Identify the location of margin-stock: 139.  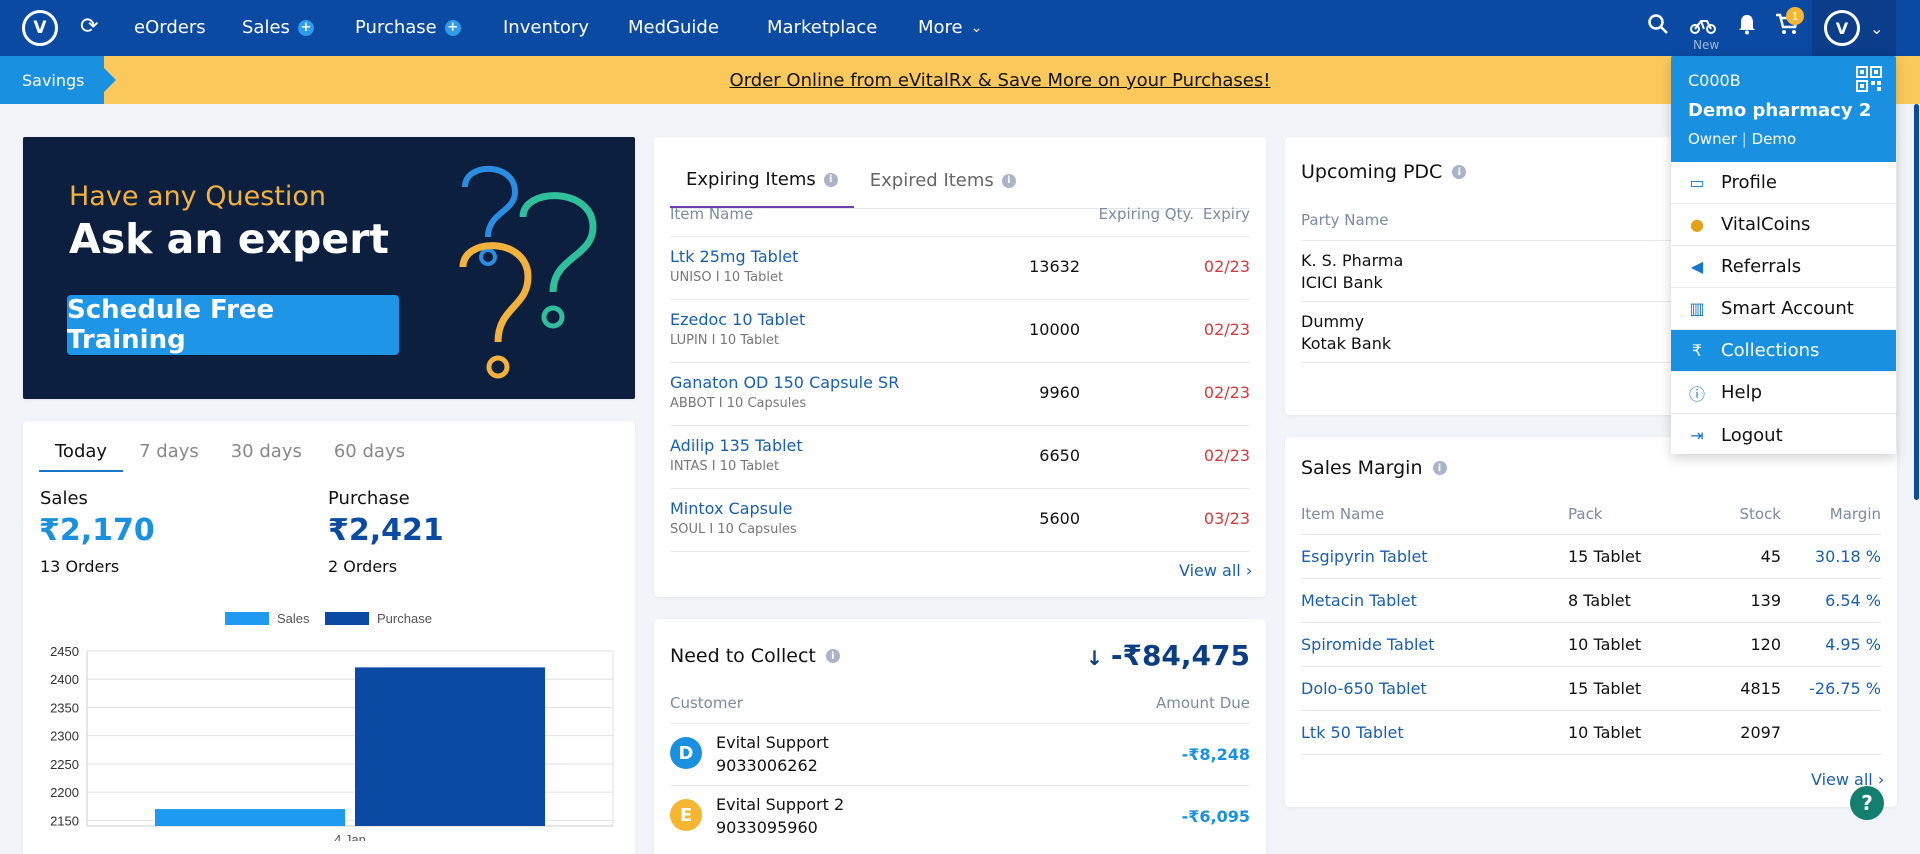
(1765, 600).